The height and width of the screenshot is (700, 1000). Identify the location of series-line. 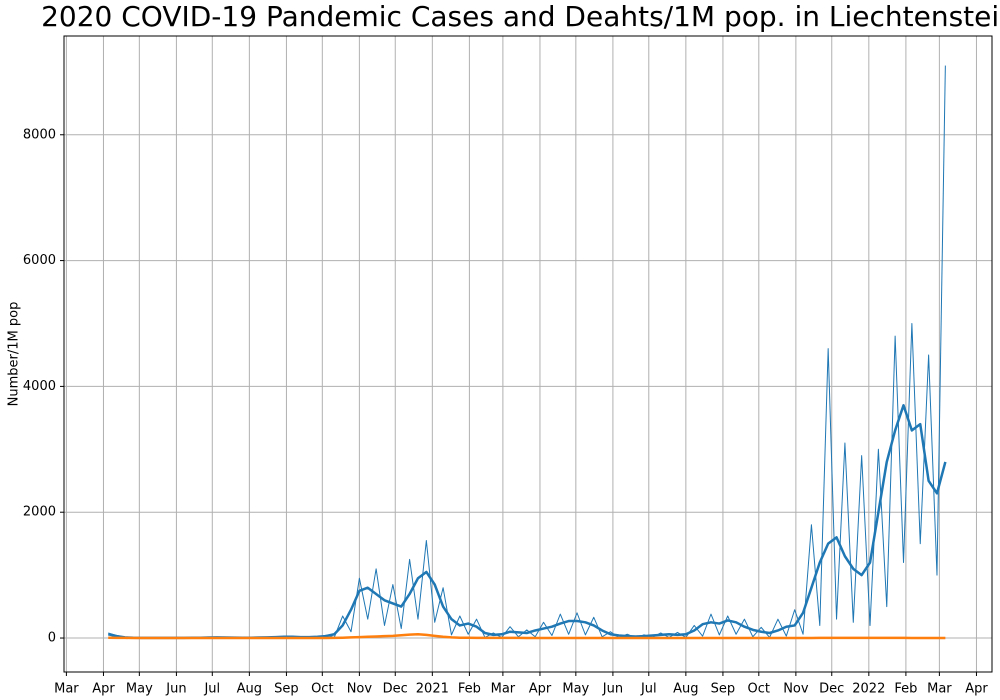
(527, 636).